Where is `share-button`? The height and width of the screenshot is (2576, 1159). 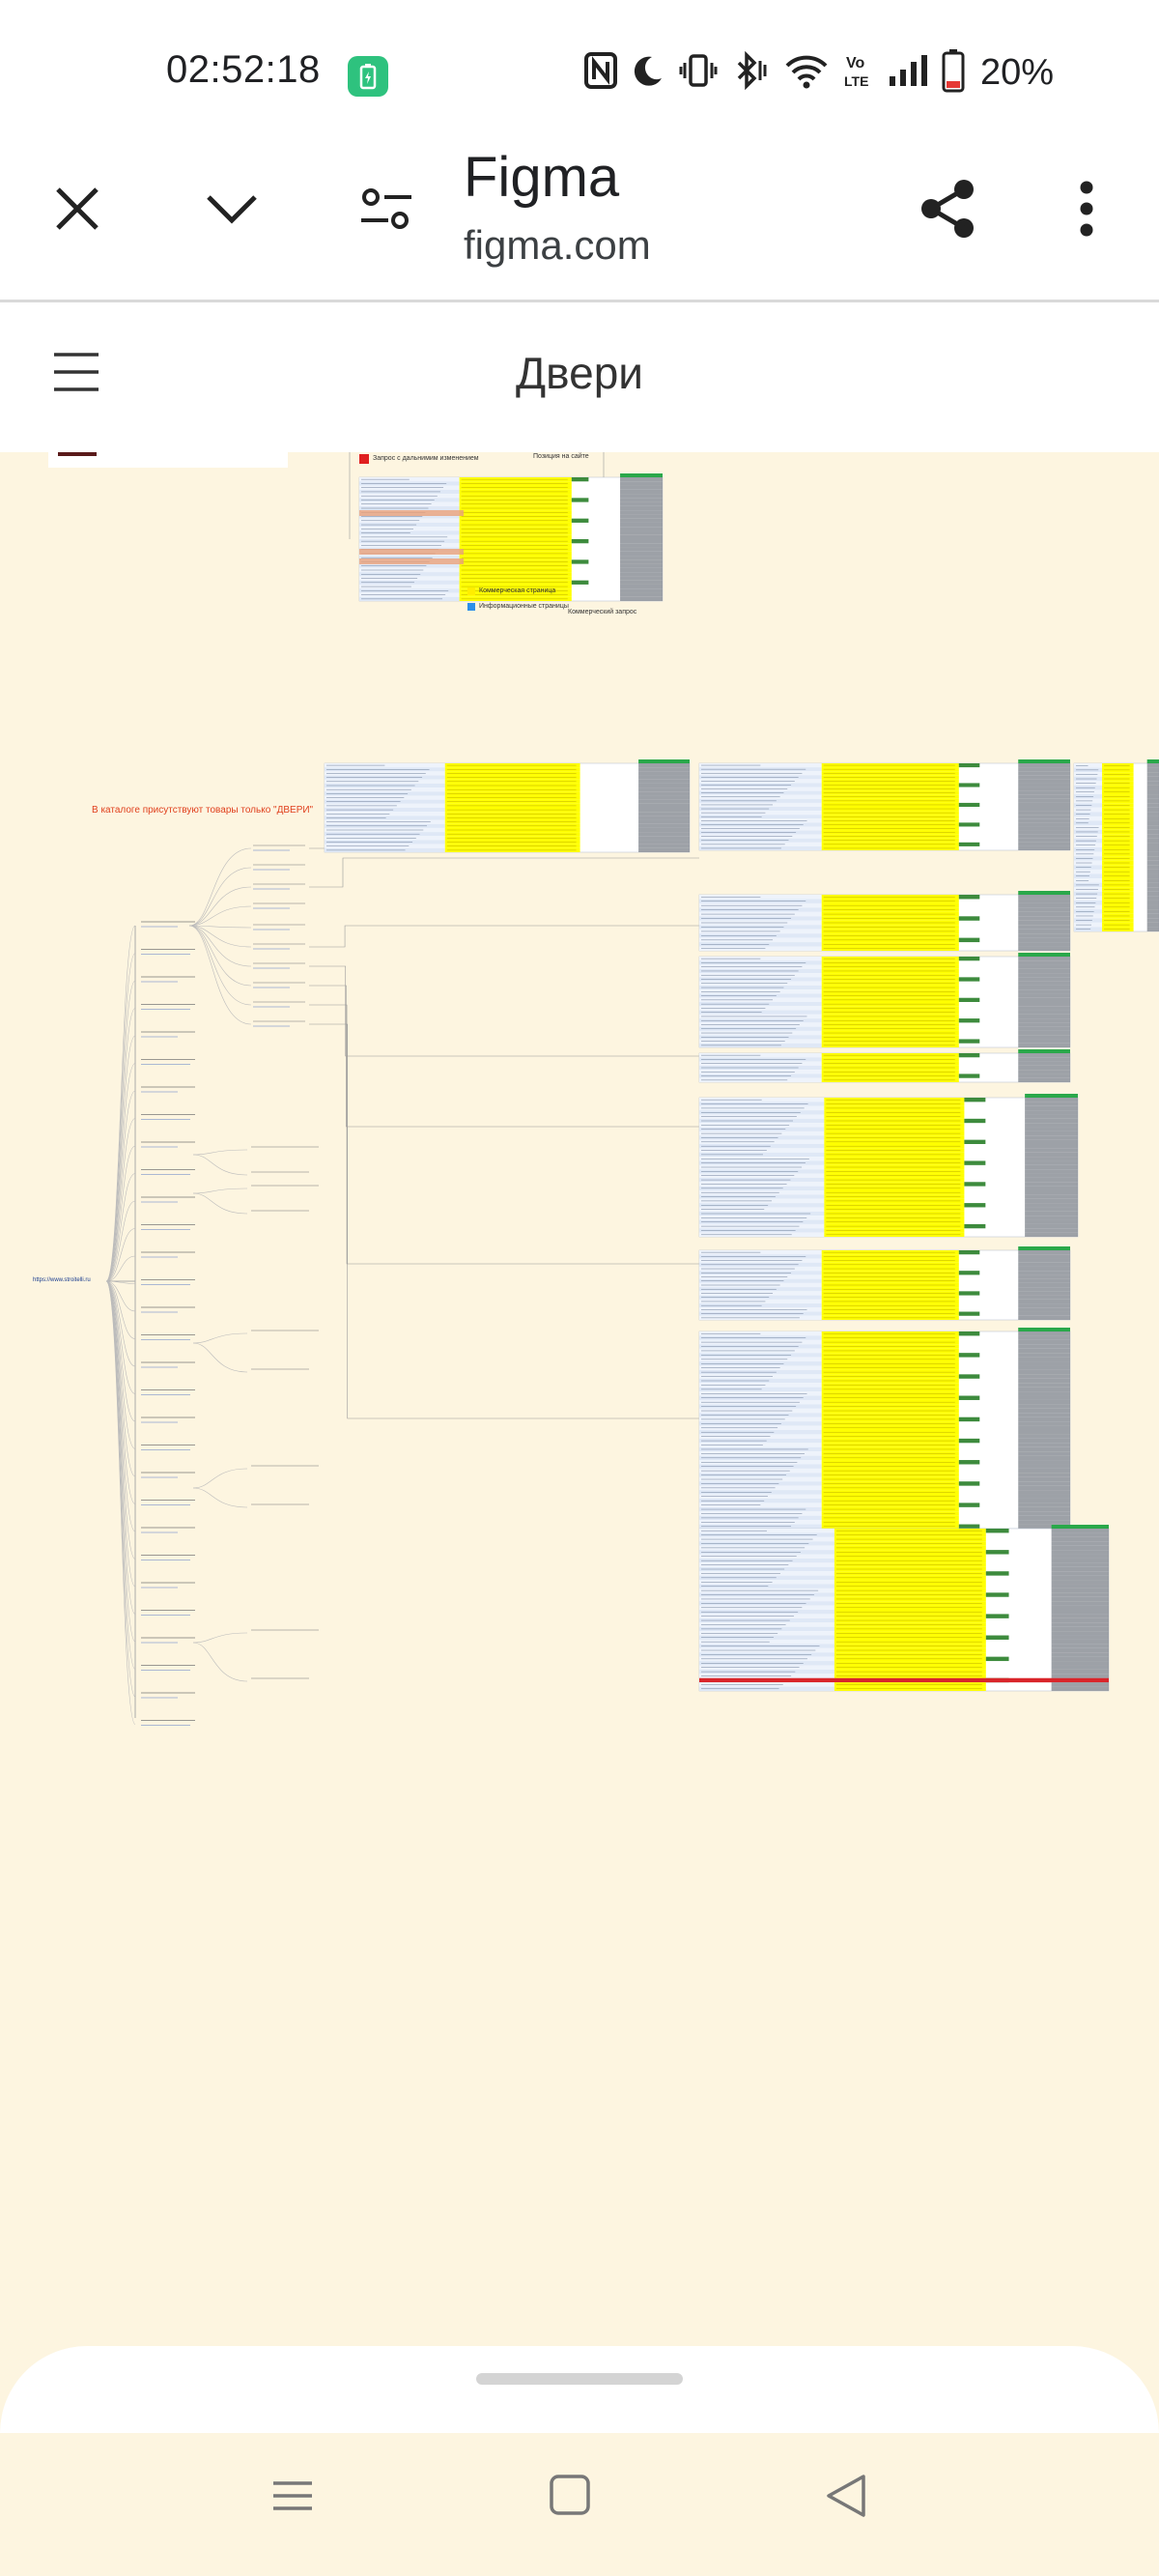 share-button is located at coordinates (949, 211).